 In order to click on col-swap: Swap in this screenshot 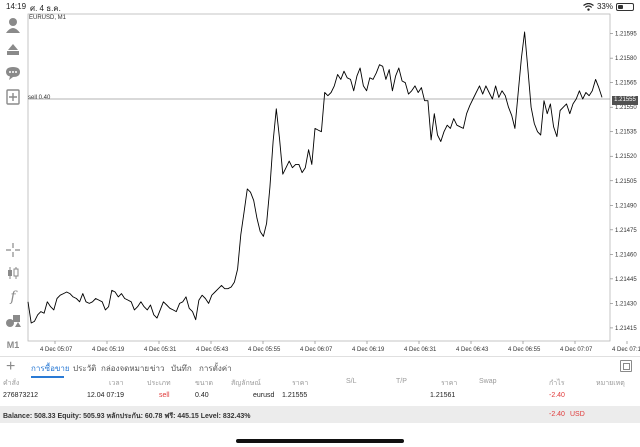, I will do `click(488, 381)`.